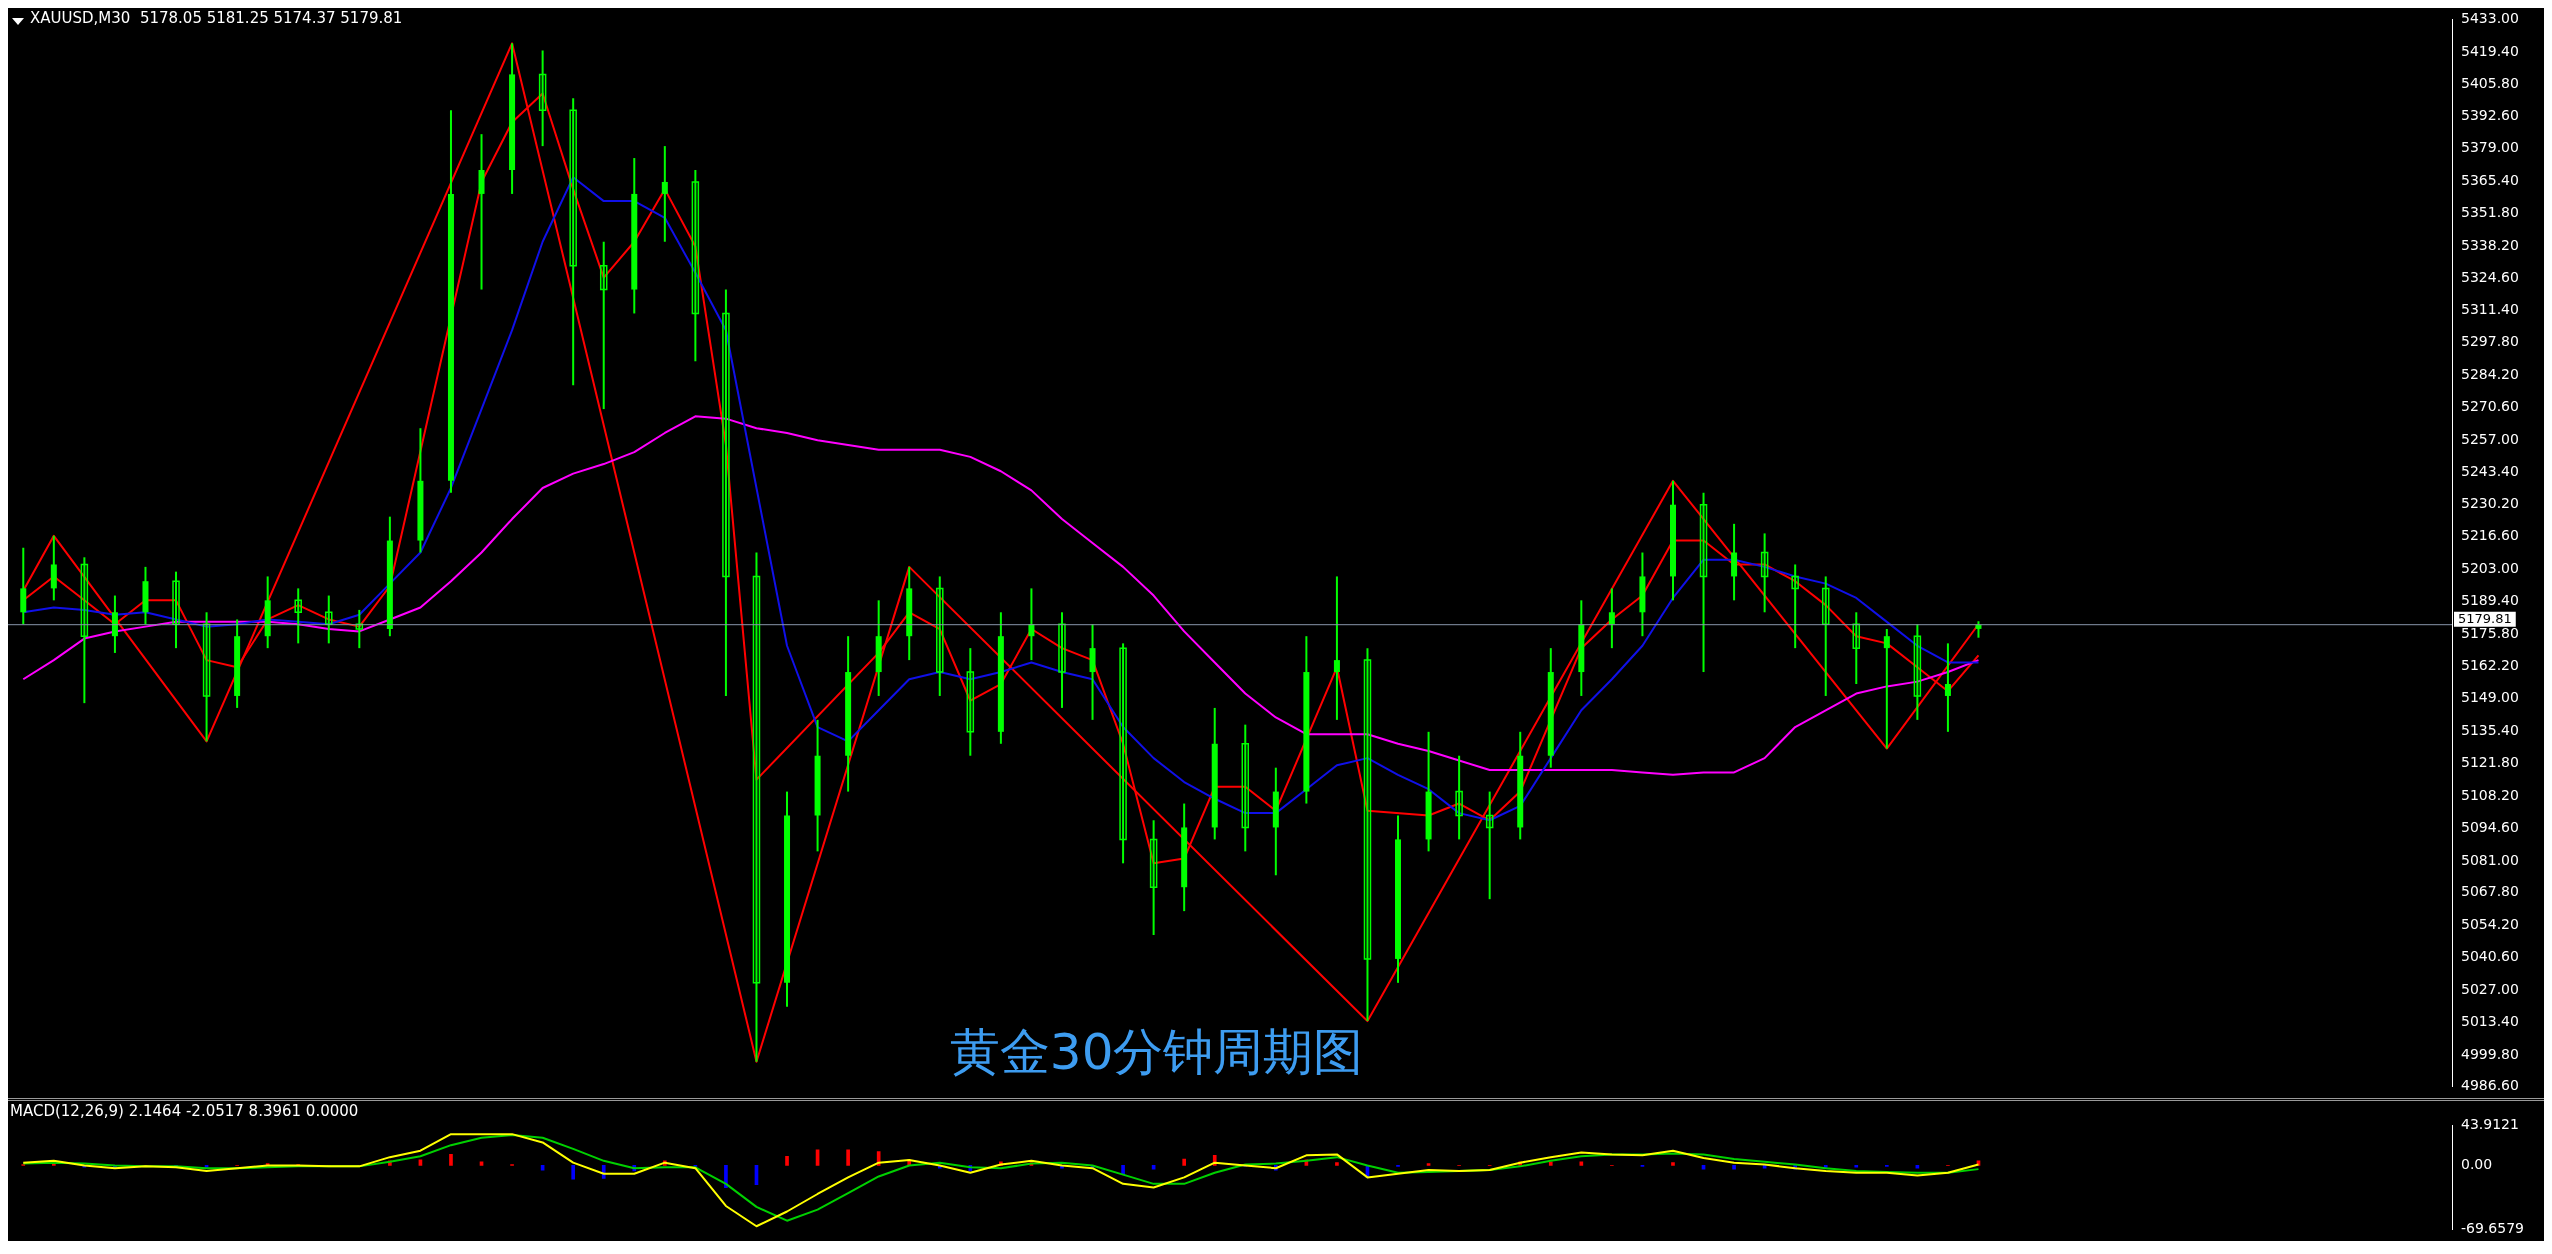  What do you see at coordinates (2490, 308) in the screenshot?
I see `y-tick-label: 5311.40` at bounding box center [2490, 308].